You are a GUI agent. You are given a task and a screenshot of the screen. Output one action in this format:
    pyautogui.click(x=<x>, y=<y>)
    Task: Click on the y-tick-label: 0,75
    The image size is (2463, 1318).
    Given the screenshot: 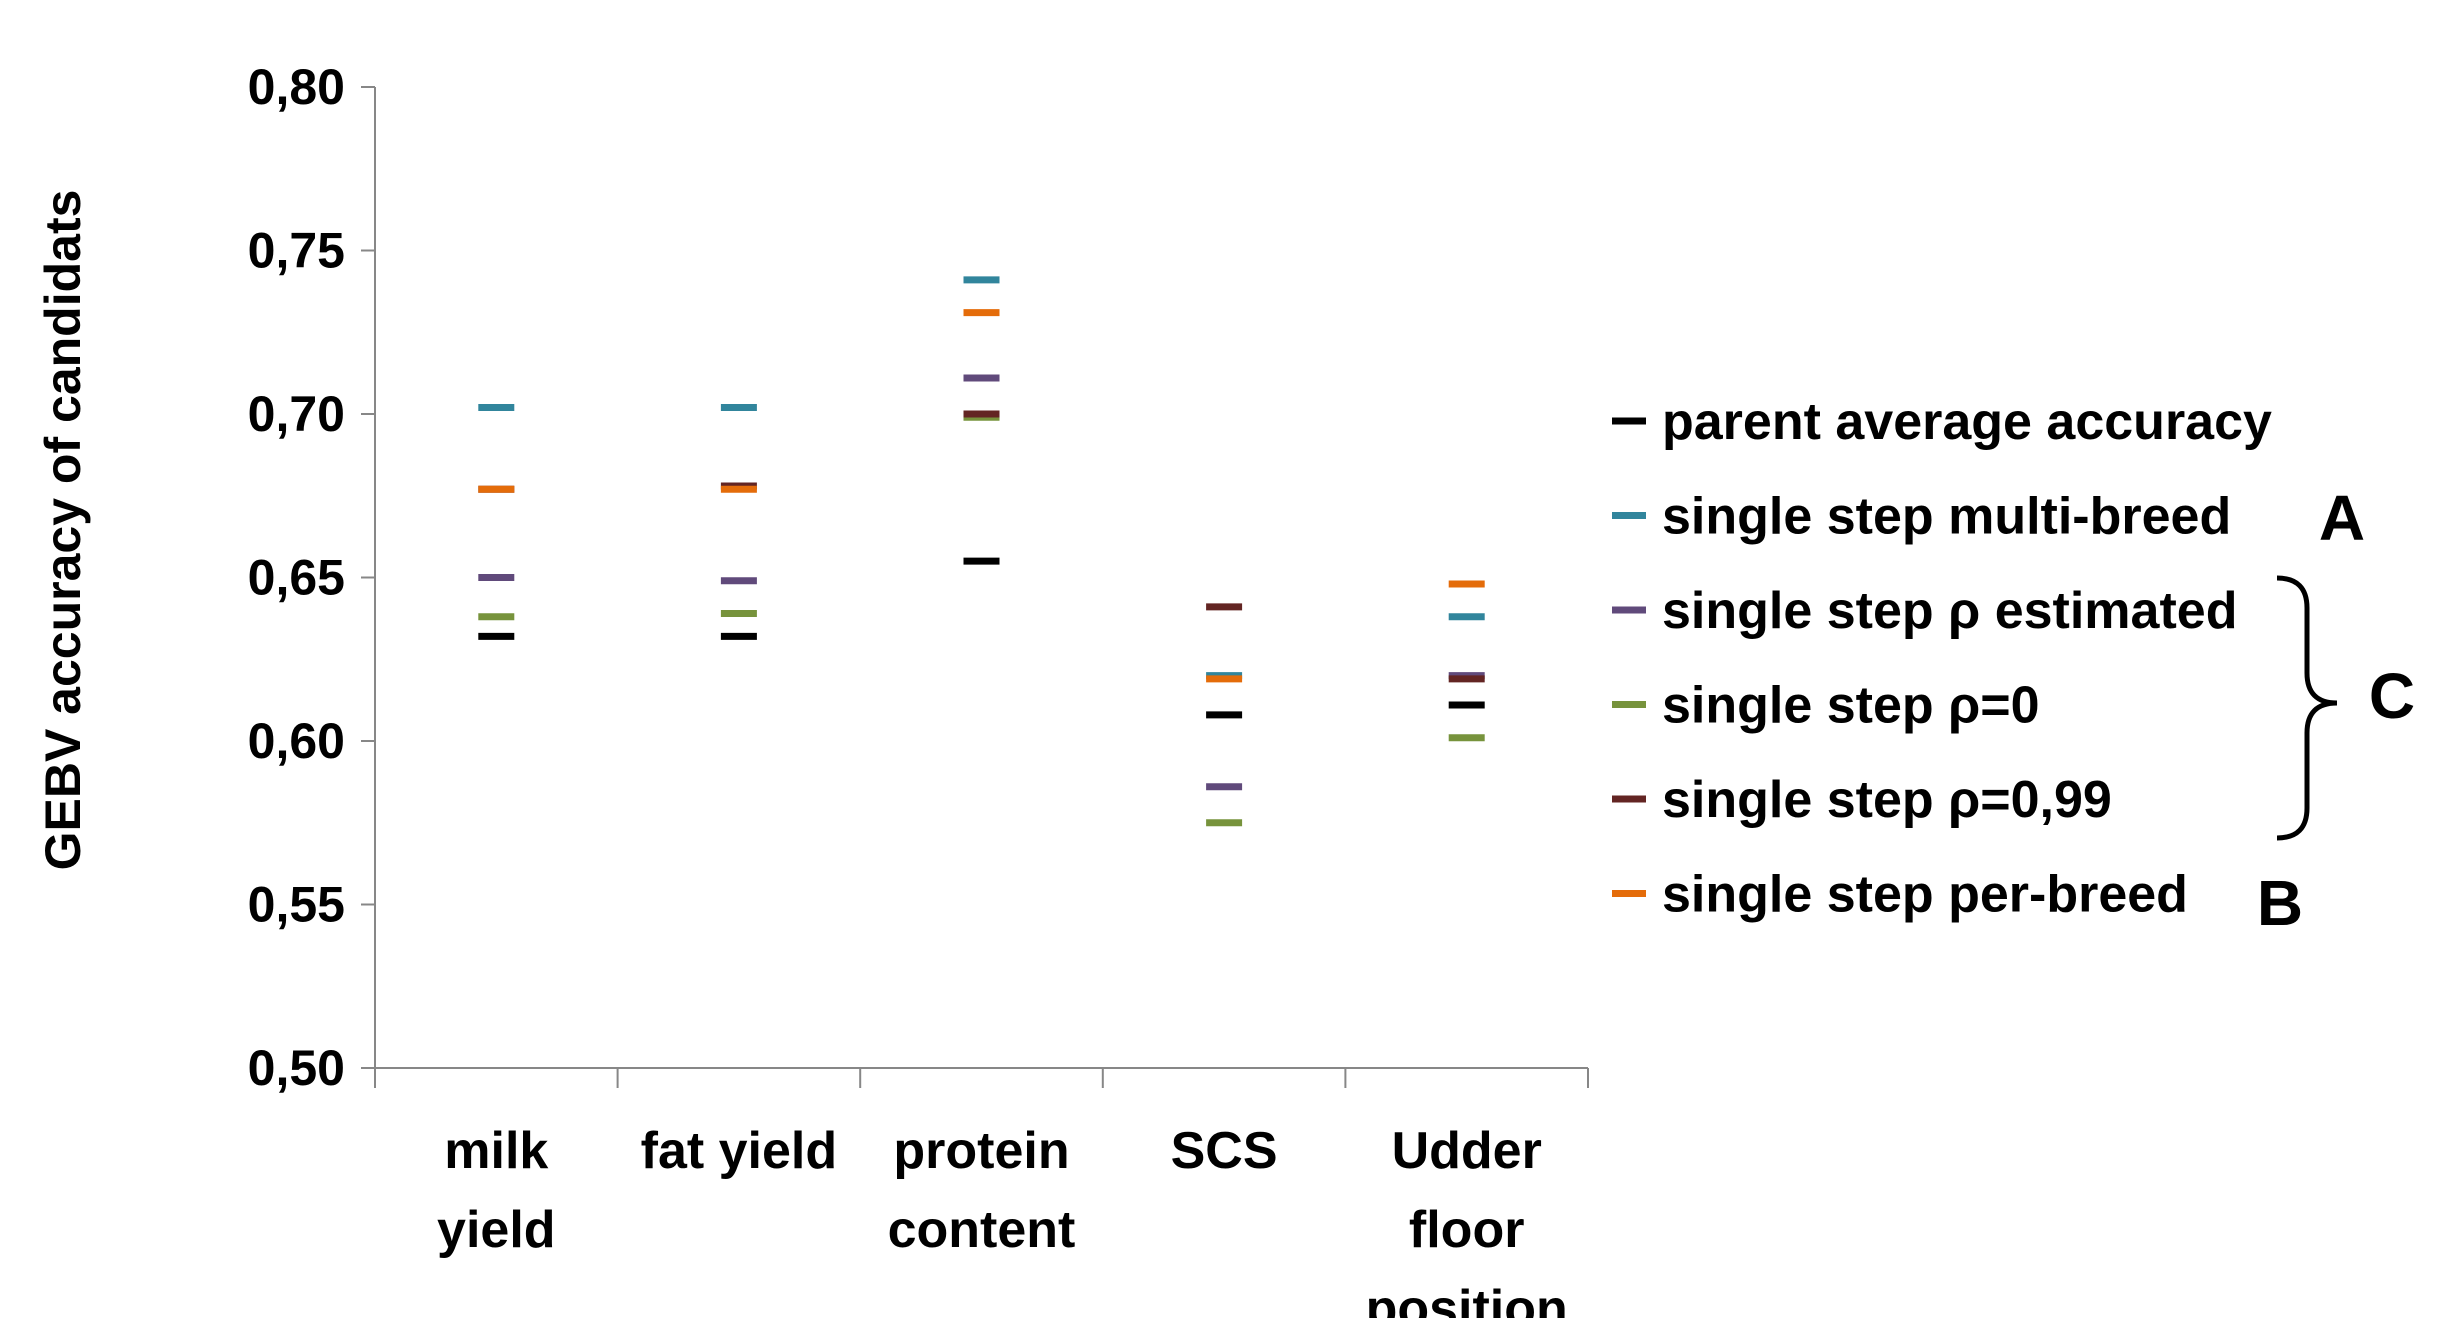 What is the action you would take?
    pyautogui.click(x=296, y=251)
    